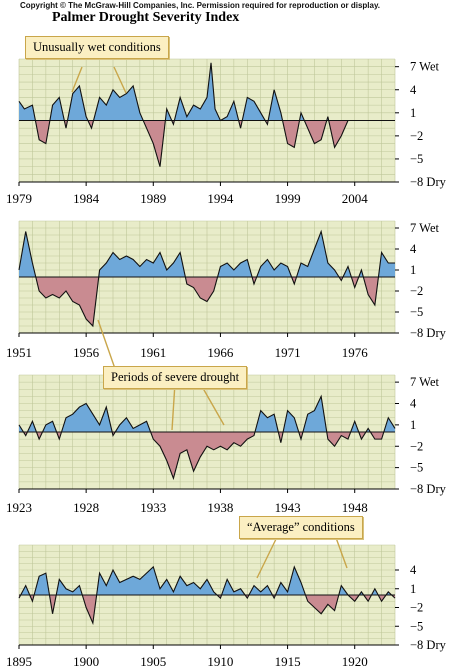  Describe the element at coordinates (86, 198) in the screenshot. I see `x-tick-label: 1984` at that location.